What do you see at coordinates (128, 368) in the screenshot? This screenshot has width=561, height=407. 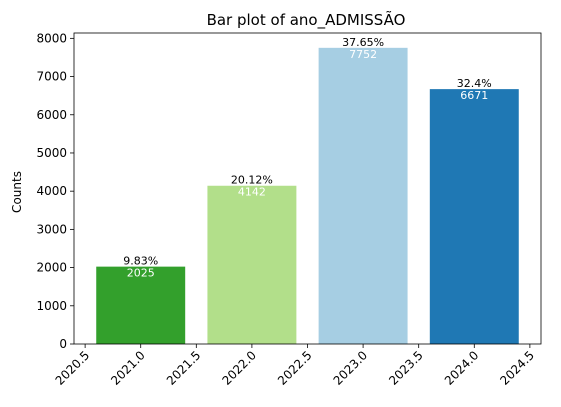 I see `x-tick-label: 2021.0` at bounding box center [128, 368].